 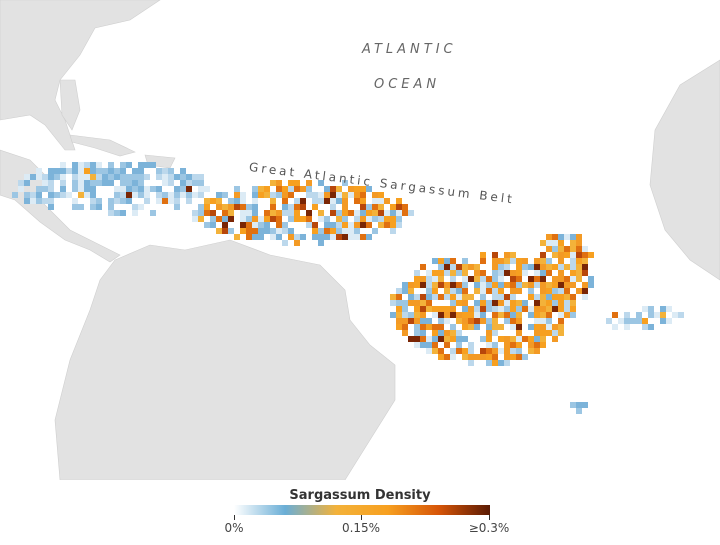 What do you see at coordinates (80, 75) in the screenshot?
I see `north-america-land` at bounding box center [80, 75].